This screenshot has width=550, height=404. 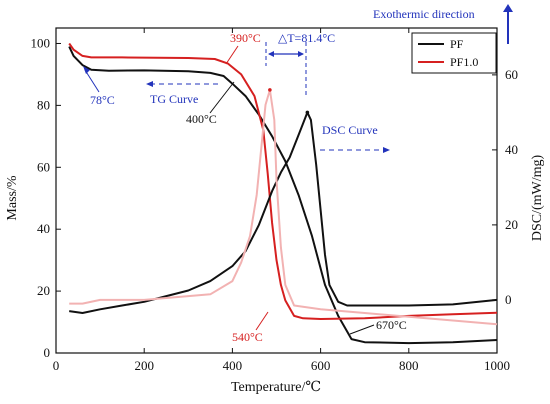 I want to click on dsc-peak-marker-pf1, so click(x=270, y=90).